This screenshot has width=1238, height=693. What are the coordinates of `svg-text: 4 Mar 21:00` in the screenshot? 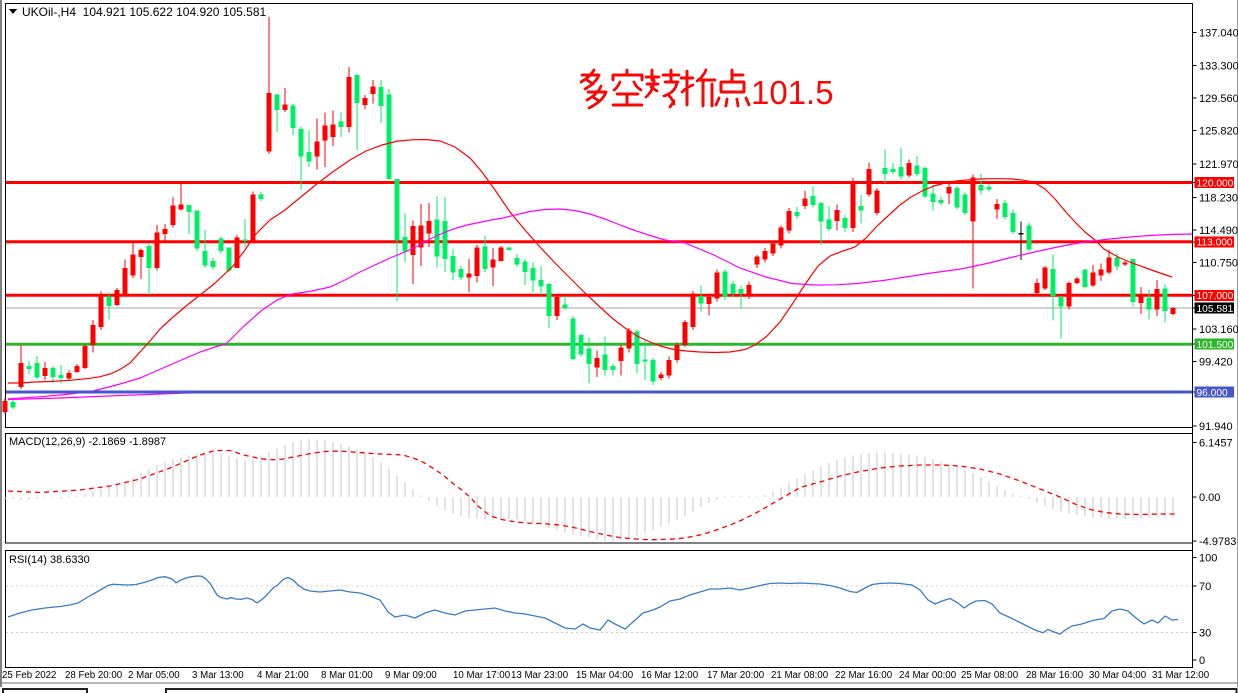 It's located at (283, 675).